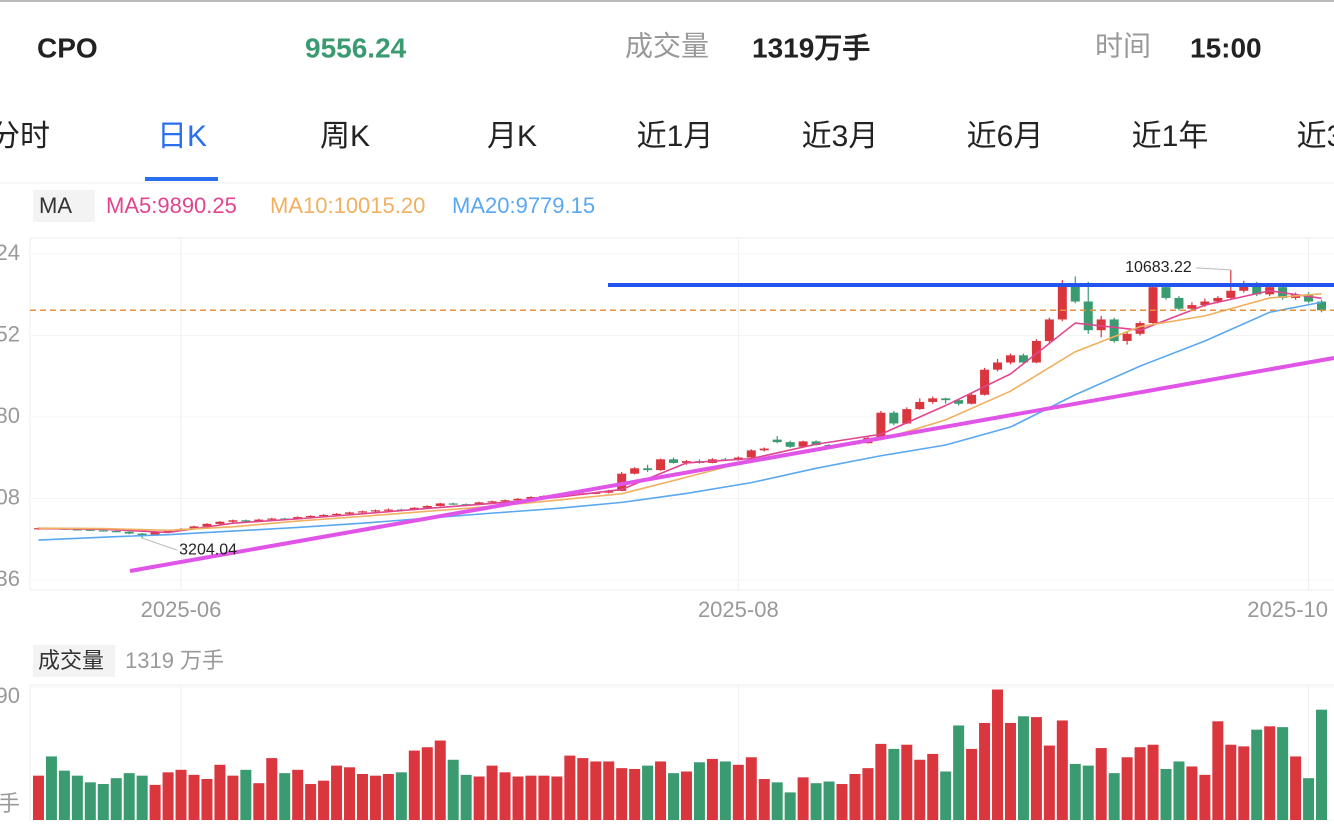  What do you see at coordinates (10, 496) in the screenshot?
I see `y-tick-label: 4308` at bounding box center [10, 496].